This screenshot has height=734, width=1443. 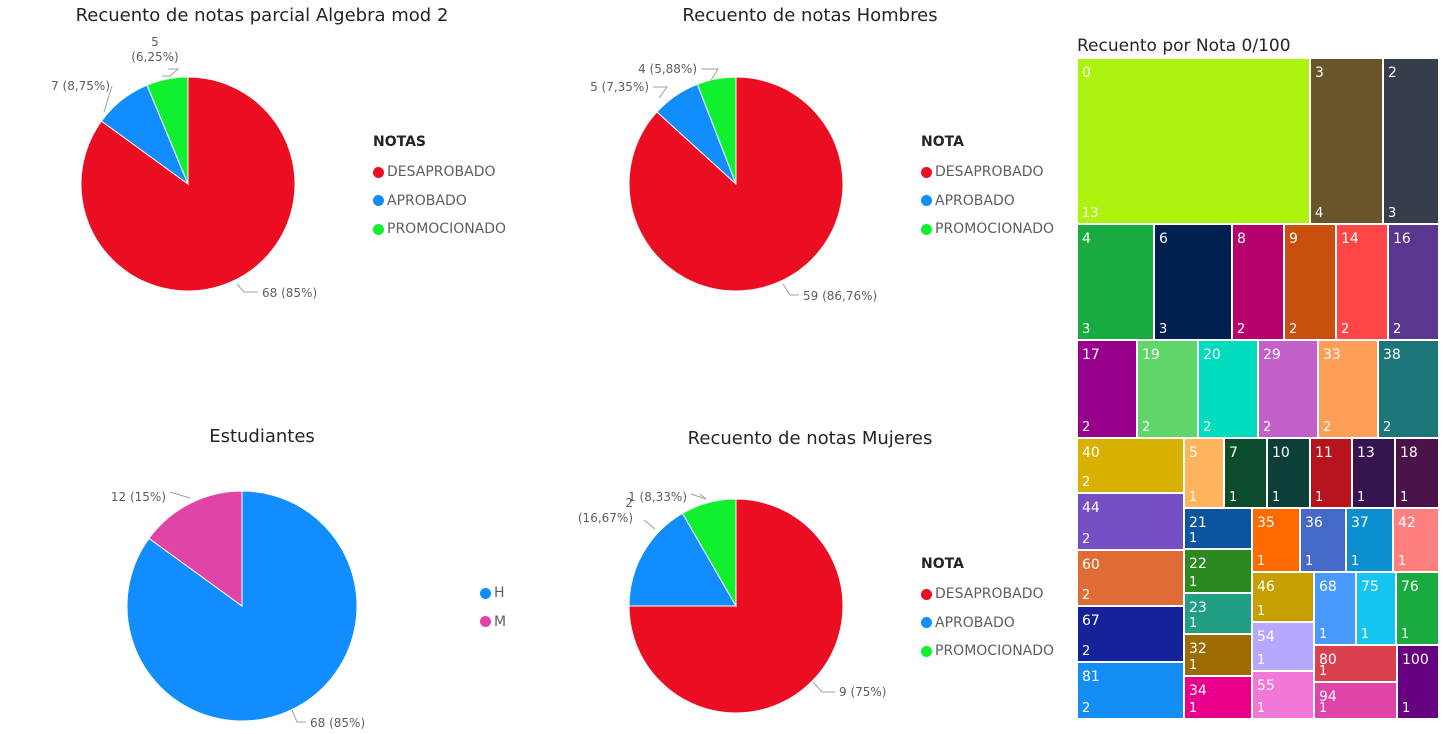 I want to click on treemap-tile-100: 100 1, so click(x=1418, y=682).